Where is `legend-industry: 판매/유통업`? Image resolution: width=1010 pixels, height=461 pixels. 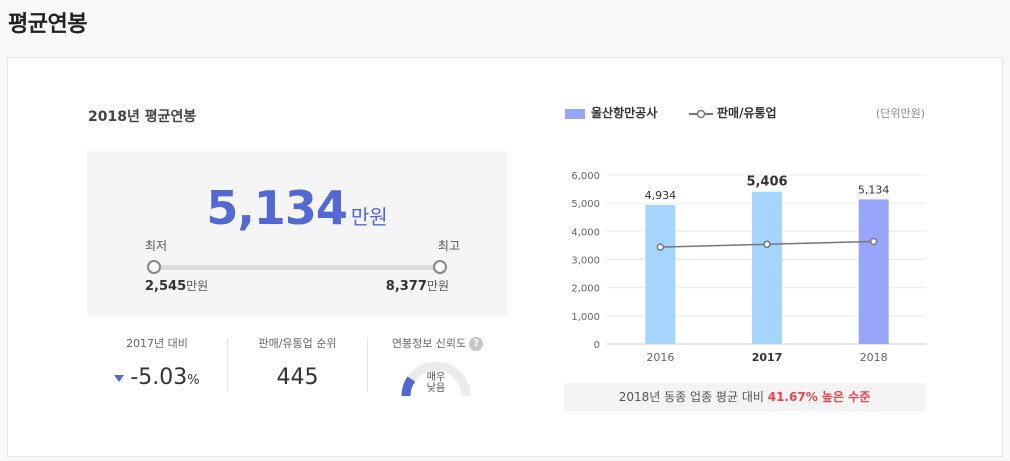 legend-industry: 판매/유통업 is located at coordinates (733, 112).